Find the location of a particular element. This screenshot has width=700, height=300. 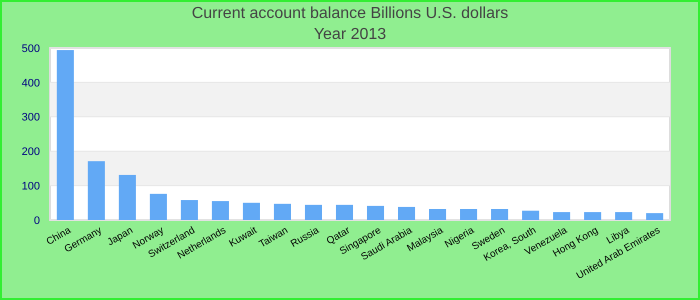

y-tick-label: 100 is located at coordinates (31, 186).